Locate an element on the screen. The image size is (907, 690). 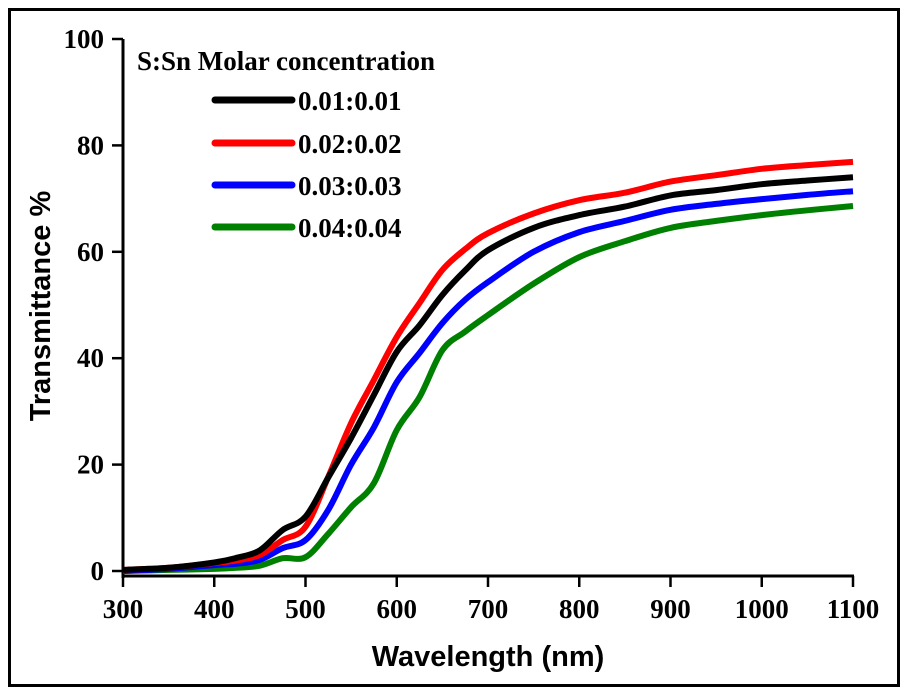
legend-items: 0.01:0.01 0.02:0.02 0.03:0.03 0.04:0.04 is located at coordinates (306, 164).